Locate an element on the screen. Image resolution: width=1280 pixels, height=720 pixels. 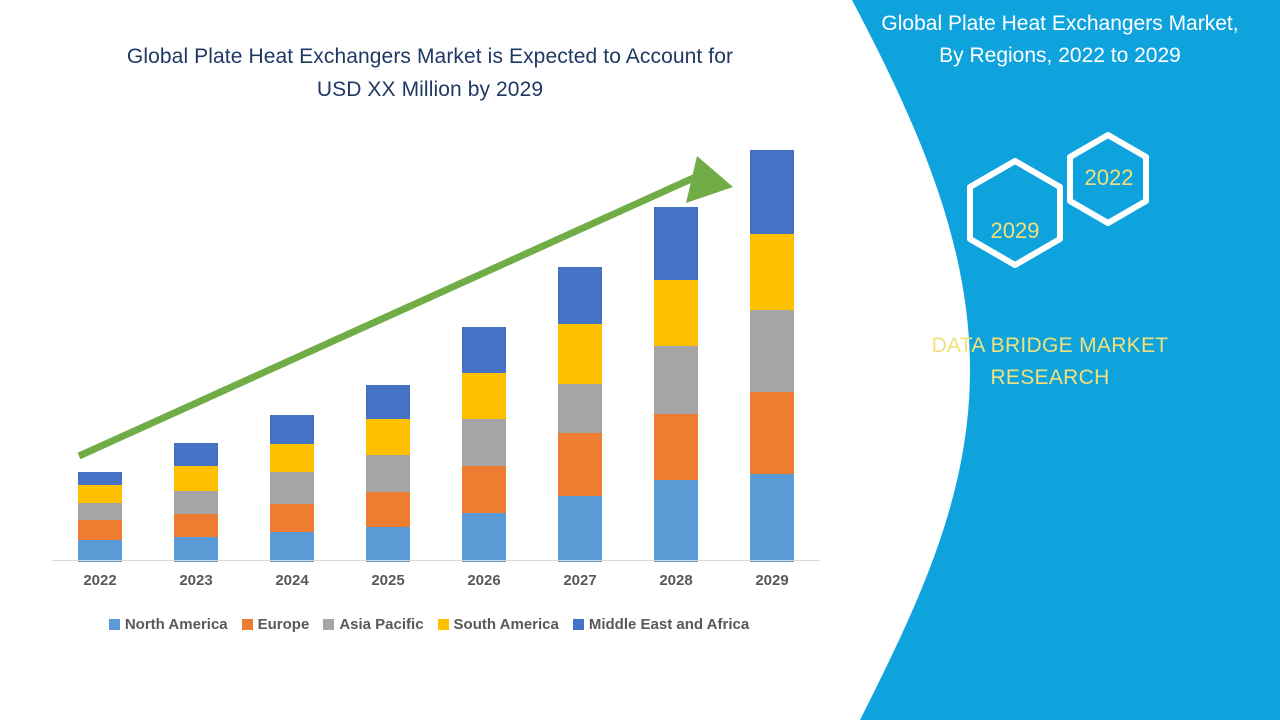
brand-panel-title-line-1: Global Plate Heat Exchangers Market, is located at coordinates (1060, 23).